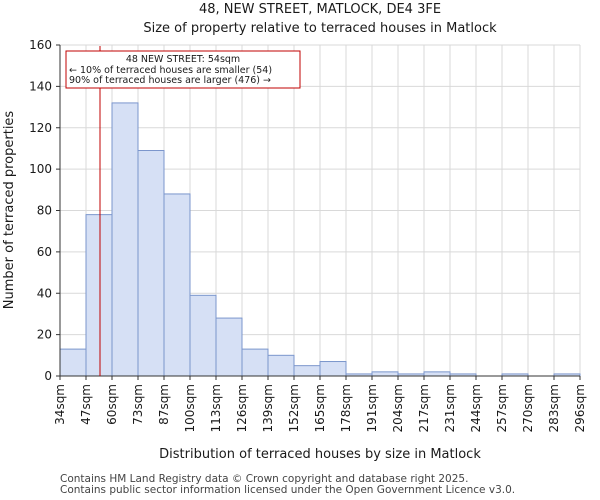 The image size is (600, 500). What do you see at coordinates (372, 408) in the screenshot?
I see `x-tick-label-191sqm: 191sqm` at bounding box center [372, 408].